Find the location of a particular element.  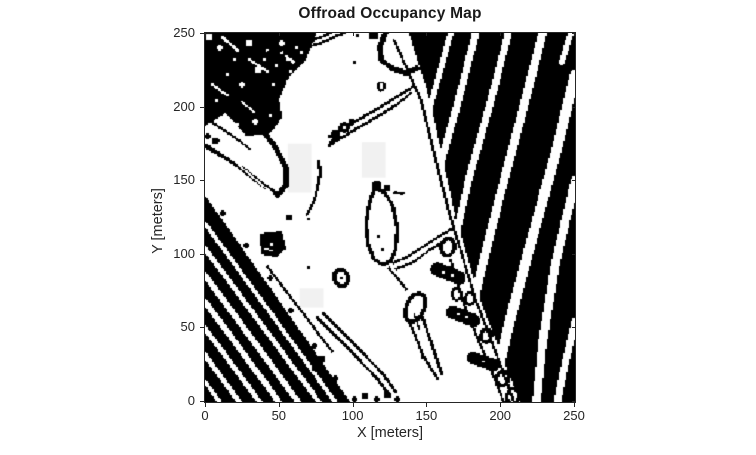

x-tick-label: 50 is located at coordinates (279, 415).